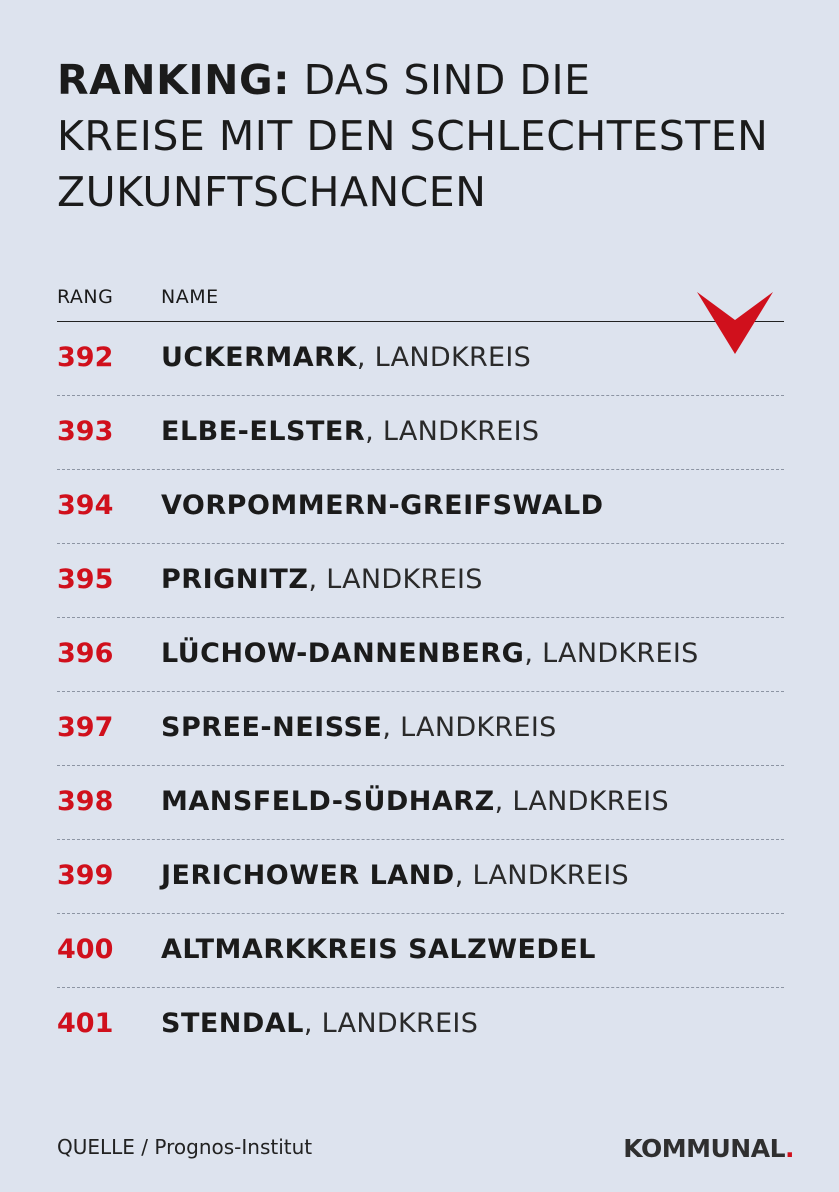 The image size is (839, 1192). Describe the element at coordinates (447, 80) in the screenshot. I see `title-line1: DAS SIND DIE` at that location.